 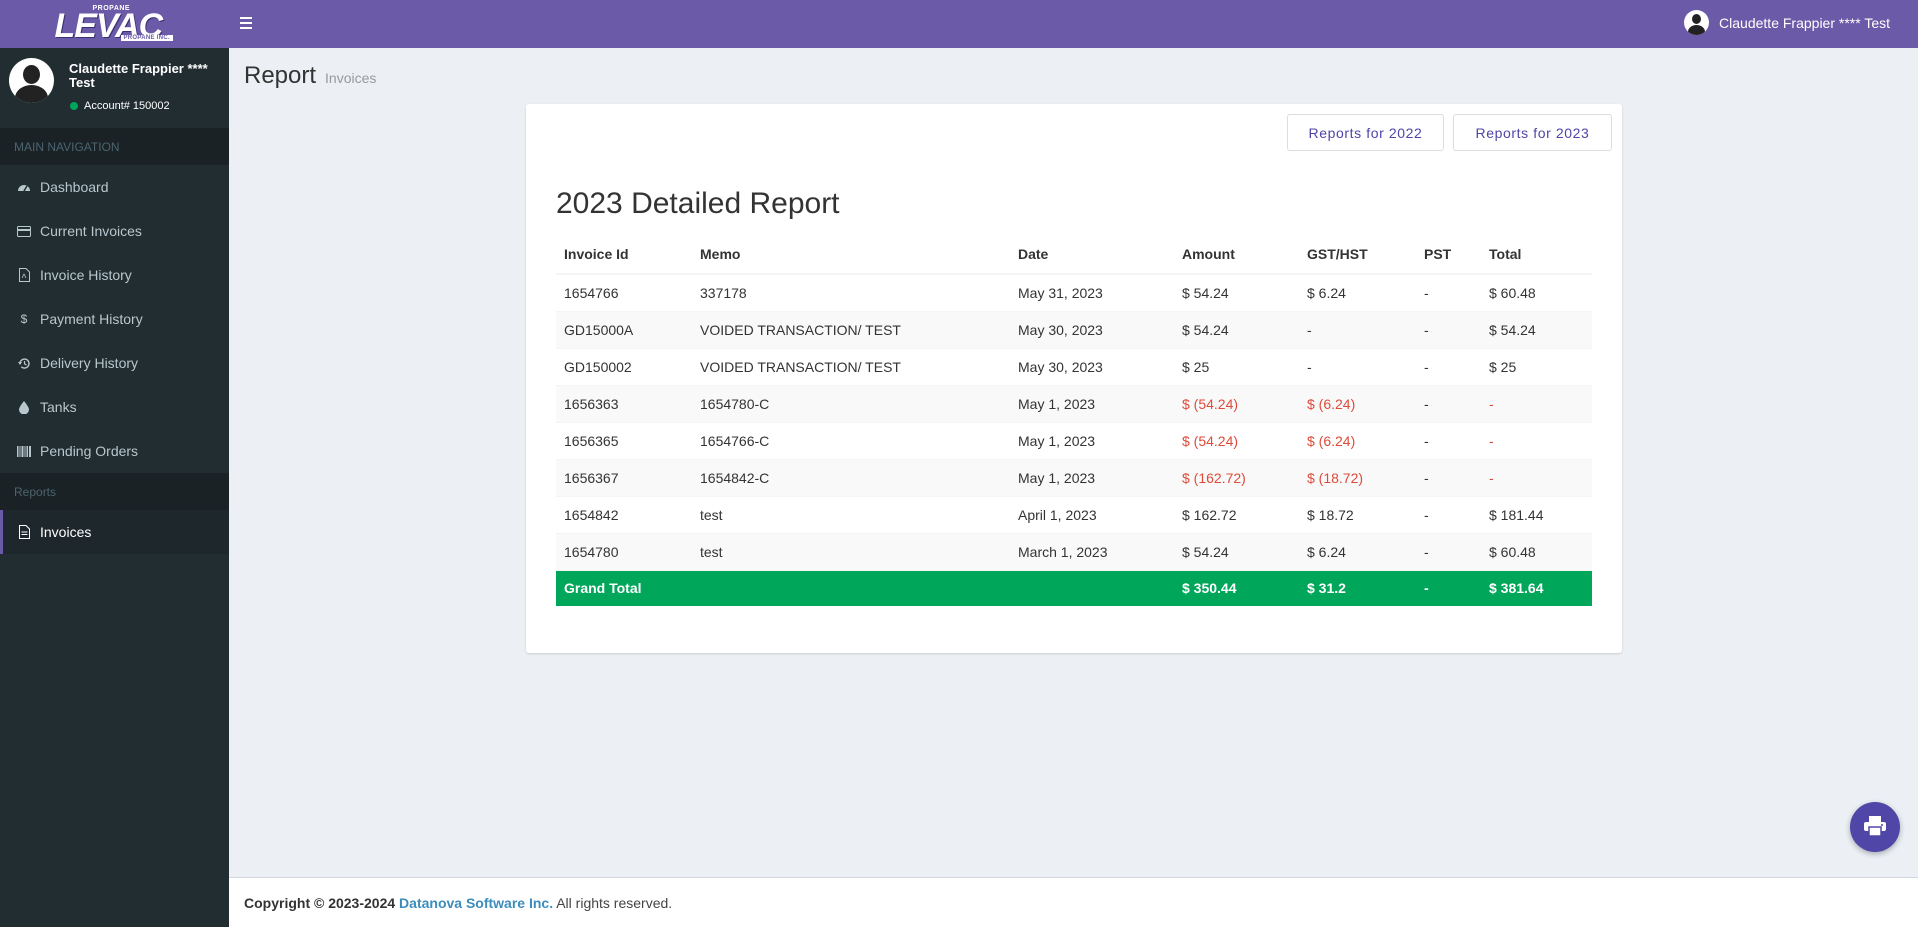 What do you see at coordinates (624, 440) in the screenshot?
I see `cell-invoice-id: 1656365` at bounding box center [624, 440].